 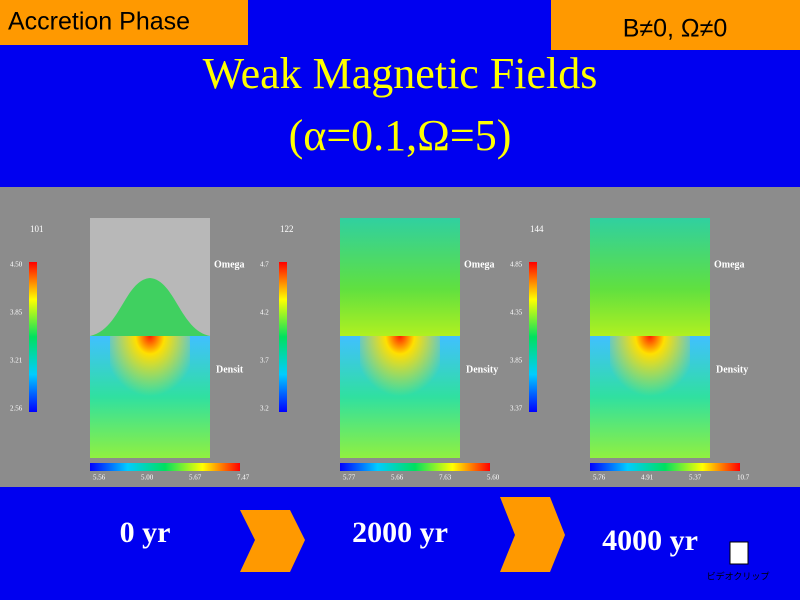 What do you see at coordinates (739, 553) in the screenshot?
I see `video-icon` at bounding box center [739, 553].